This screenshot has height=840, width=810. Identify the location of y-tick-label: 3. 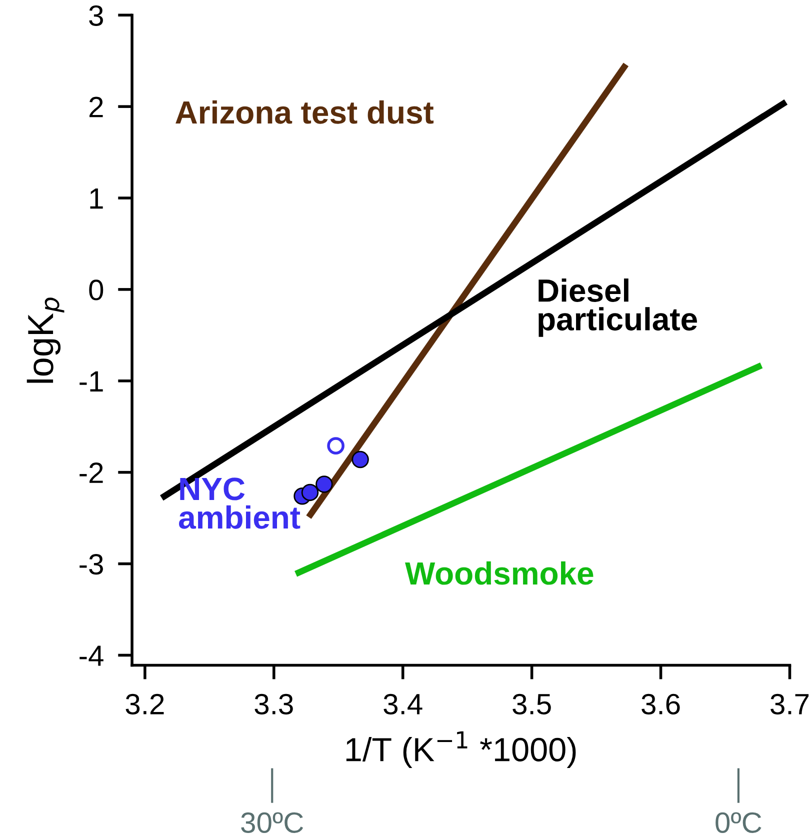
(96, 15).